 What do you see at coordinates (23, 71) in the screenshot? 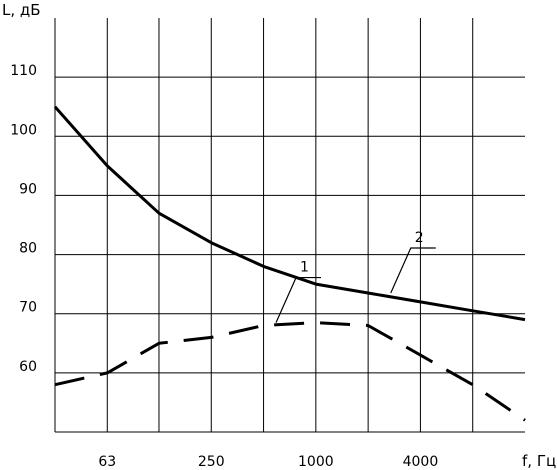
I see `y-tick-label: 110` at bounding box center [23, 71].